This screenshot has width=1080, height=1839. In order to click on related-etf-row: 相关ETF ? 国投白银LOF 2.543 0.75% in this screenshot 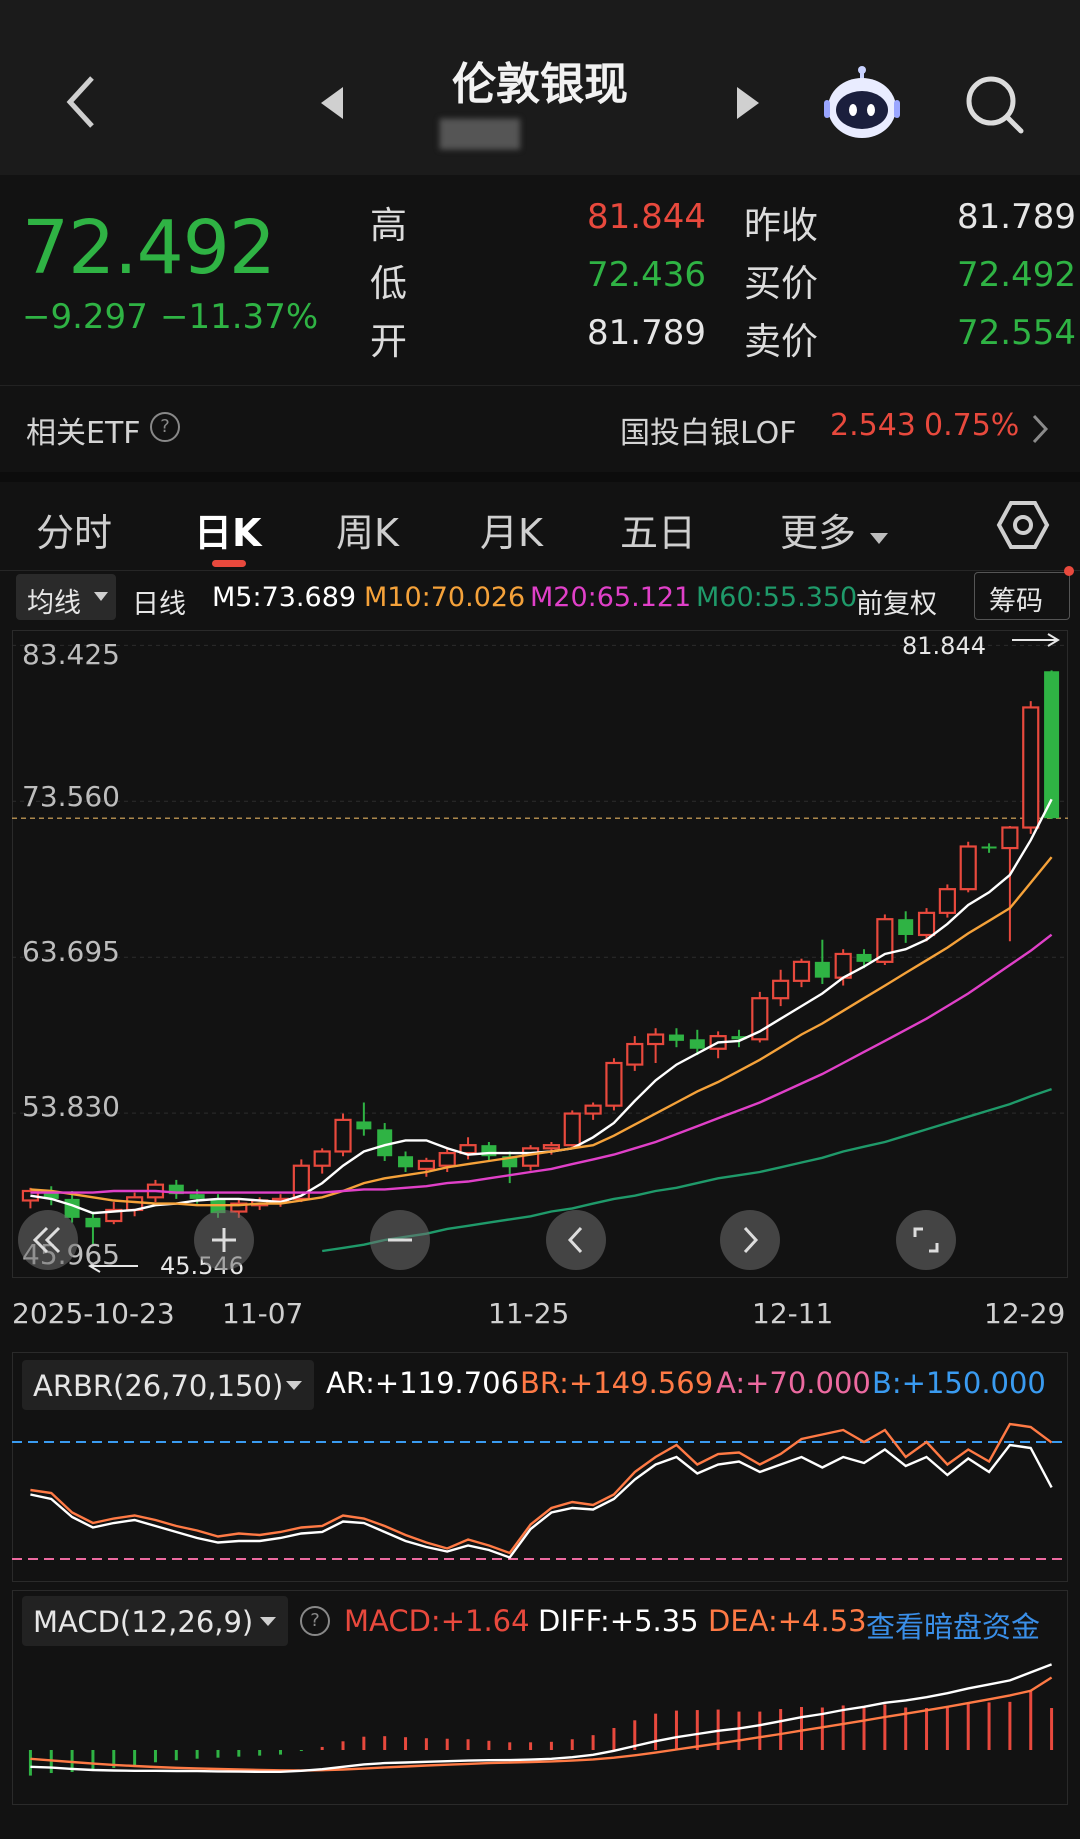, I will do `click(540, 428)`.